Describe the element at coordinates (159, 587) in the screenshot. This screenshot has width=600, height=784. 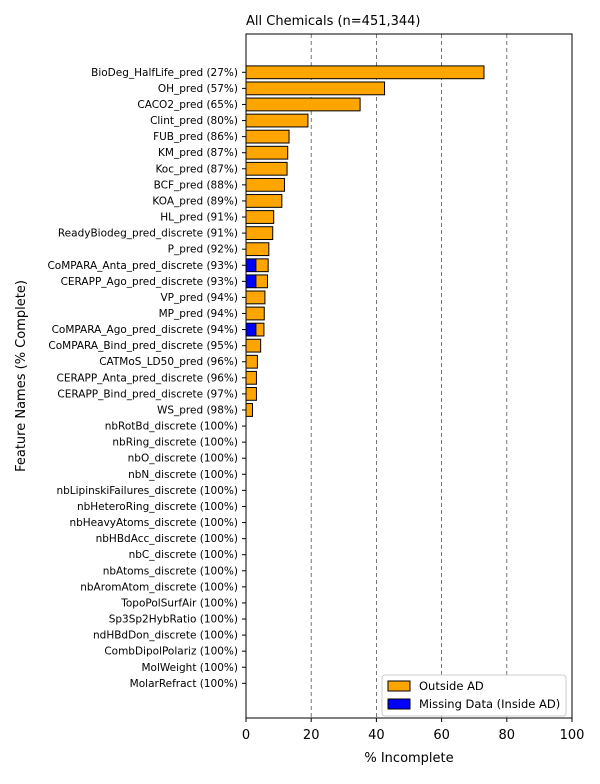
I see `y-tick-label: nbAromAtom_discrete (100%)` at that location.